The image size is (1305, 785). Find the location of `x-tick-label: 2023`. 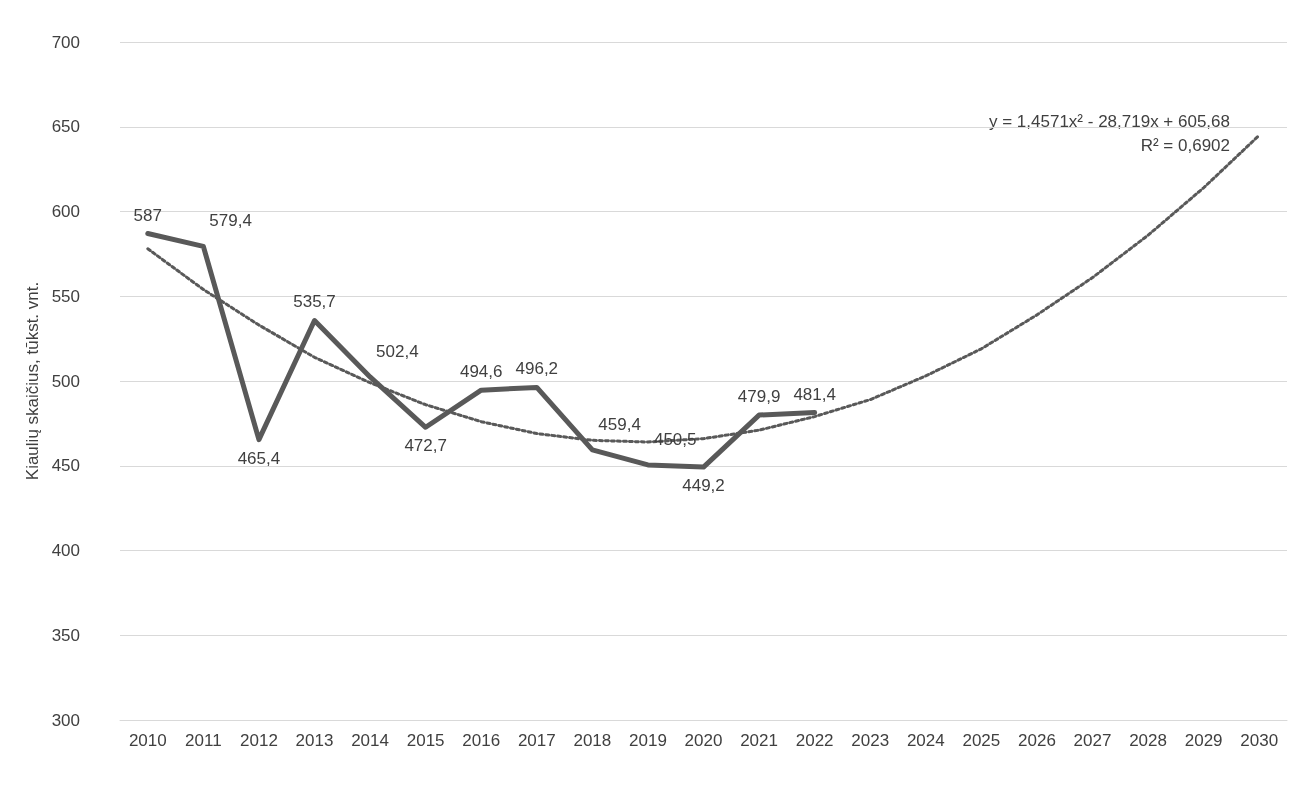

x-tick-label: 2023 is located at coordinates (870, 740).